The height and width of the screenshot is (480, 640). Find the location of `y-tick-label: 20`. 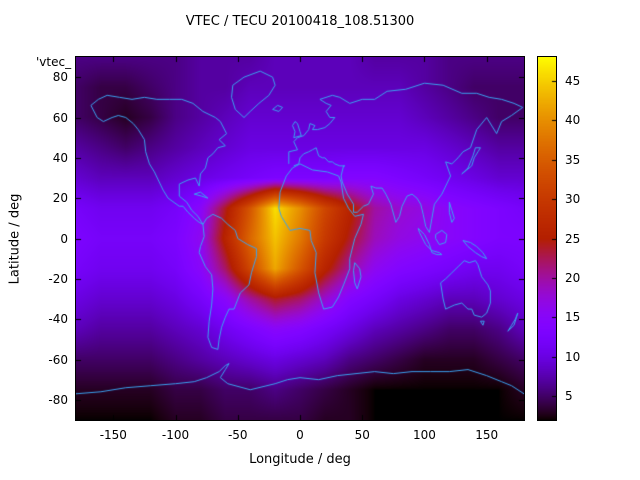

y-tick-label: 20 is located at coordinates (60, 198).